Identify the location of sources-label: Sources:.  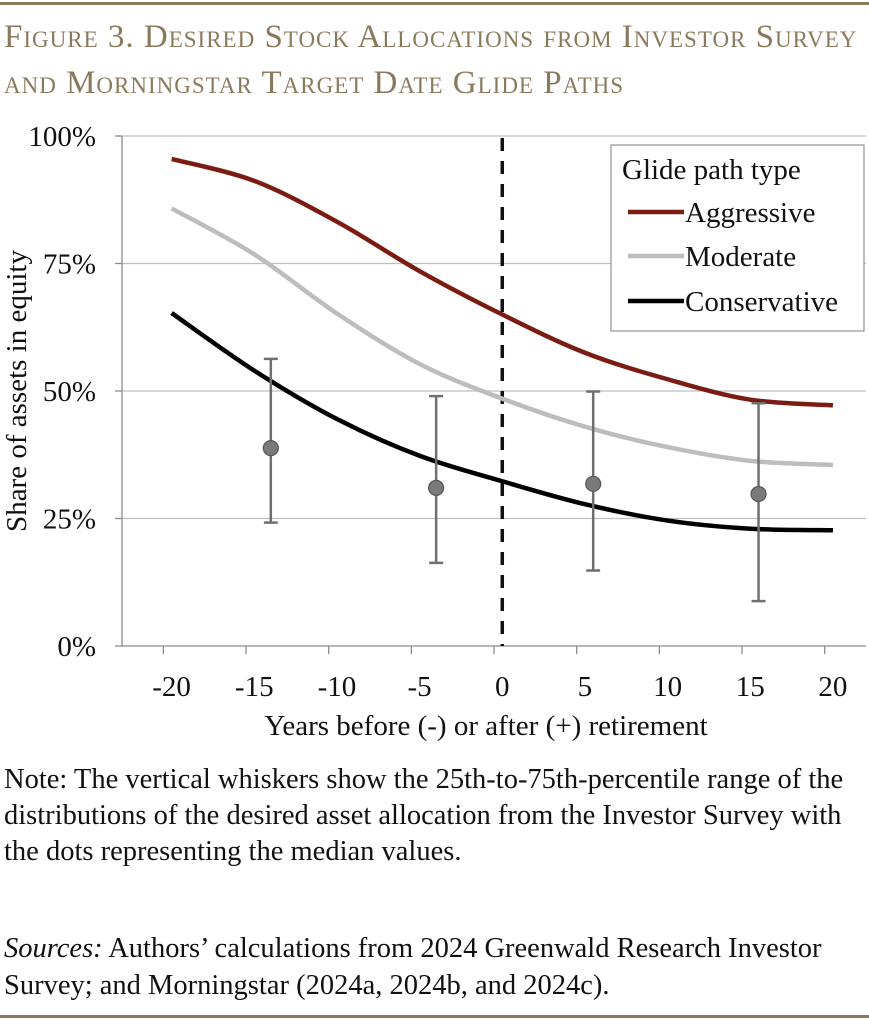
(53, 948).